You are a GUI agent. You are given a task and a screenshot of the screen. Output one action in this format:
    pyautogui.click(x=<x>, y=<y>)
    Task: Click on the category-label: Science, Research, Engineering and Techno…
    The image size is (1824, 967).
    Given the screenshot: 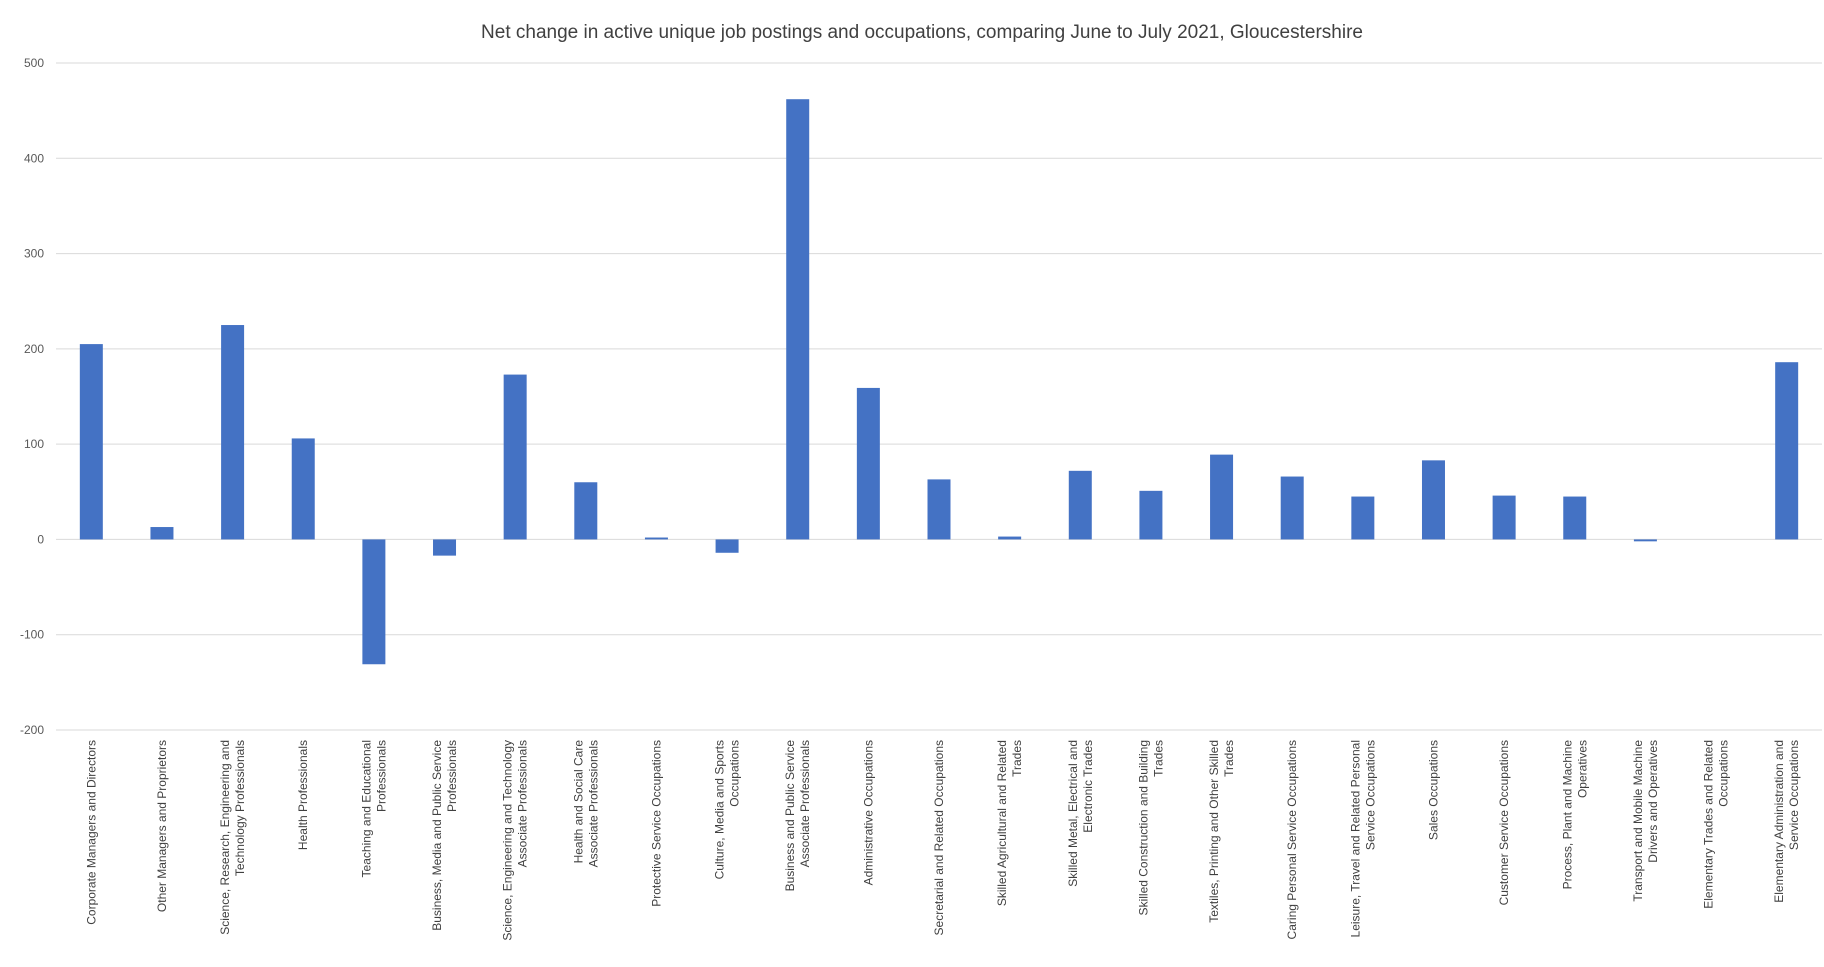 What is the action you would take?
    pyautogui.click(x=232, y=837)
    